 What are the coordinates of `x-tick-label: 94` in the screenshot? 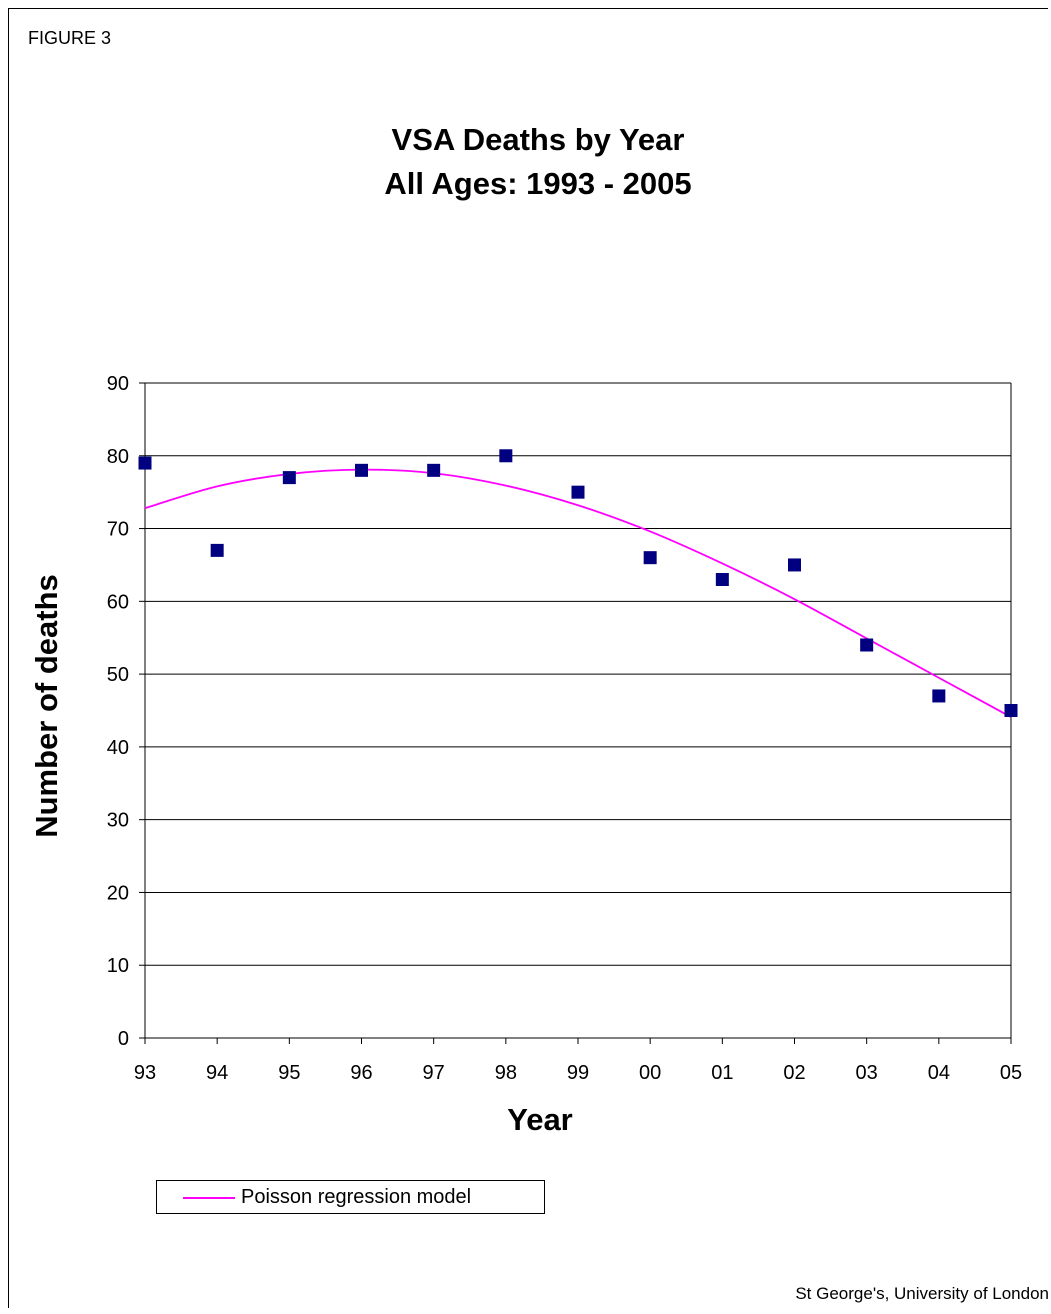 It's located at (217, 1073).